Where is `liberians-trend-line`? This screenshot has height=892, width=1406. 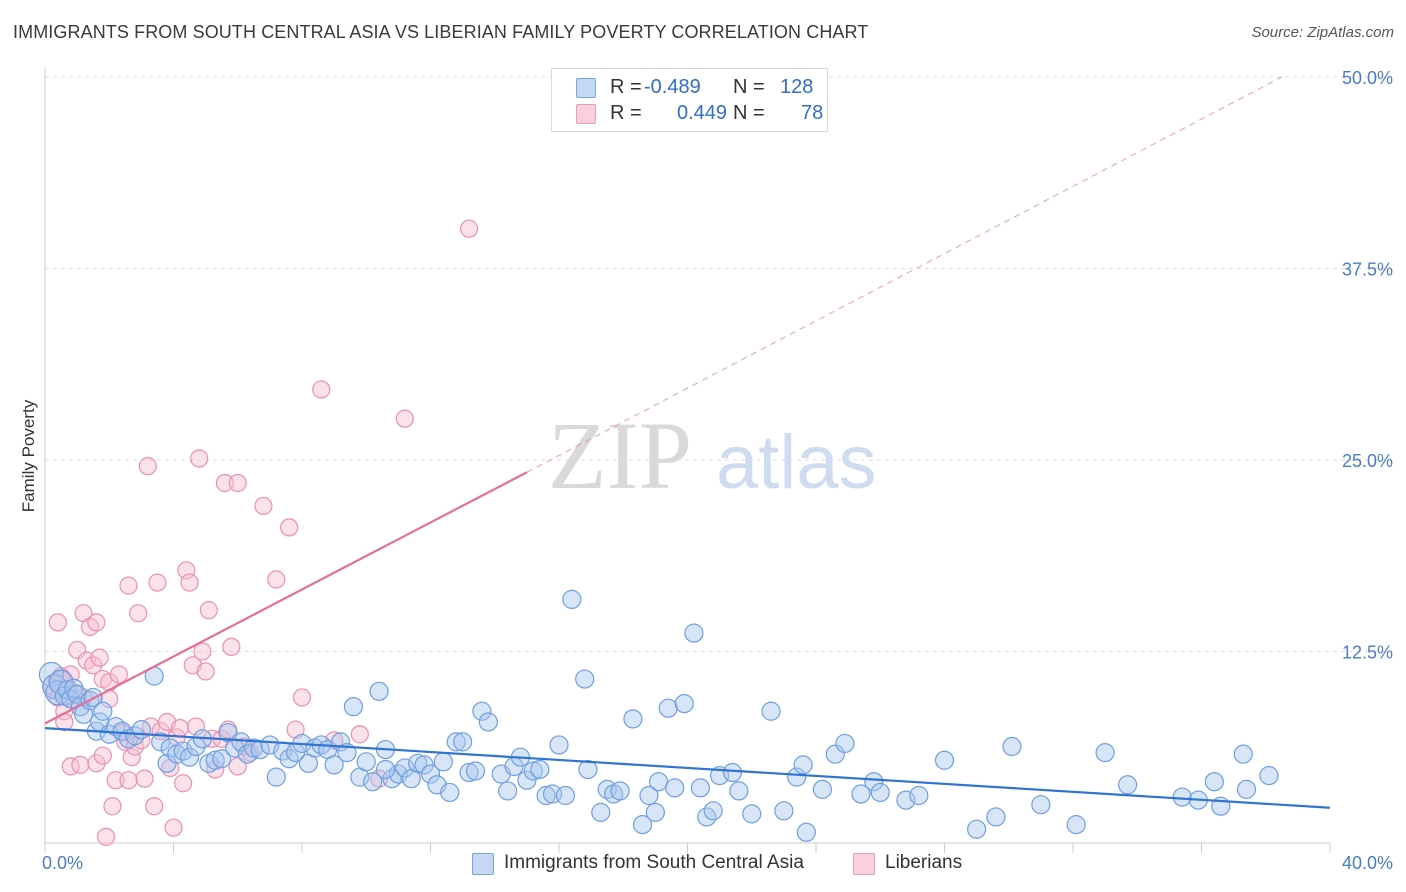
liberians-trend-line is located at coordinates (286, 598).